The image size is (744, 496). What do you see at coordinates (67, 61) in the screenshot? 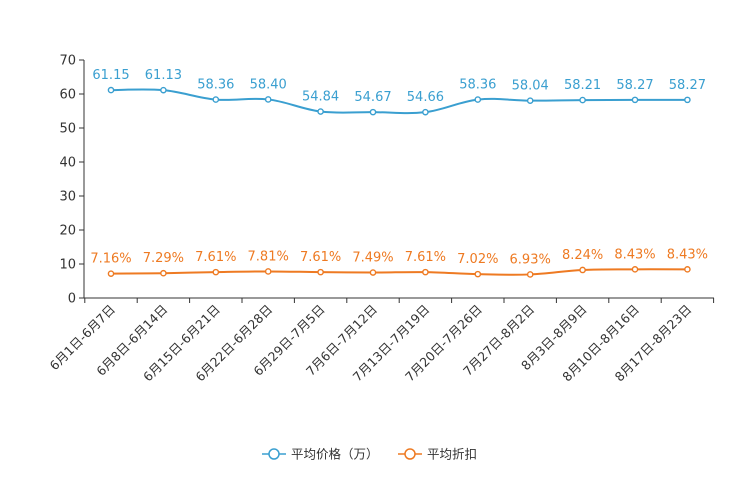
I see `y-tick-label: 70` at bounding box center [67, 61].